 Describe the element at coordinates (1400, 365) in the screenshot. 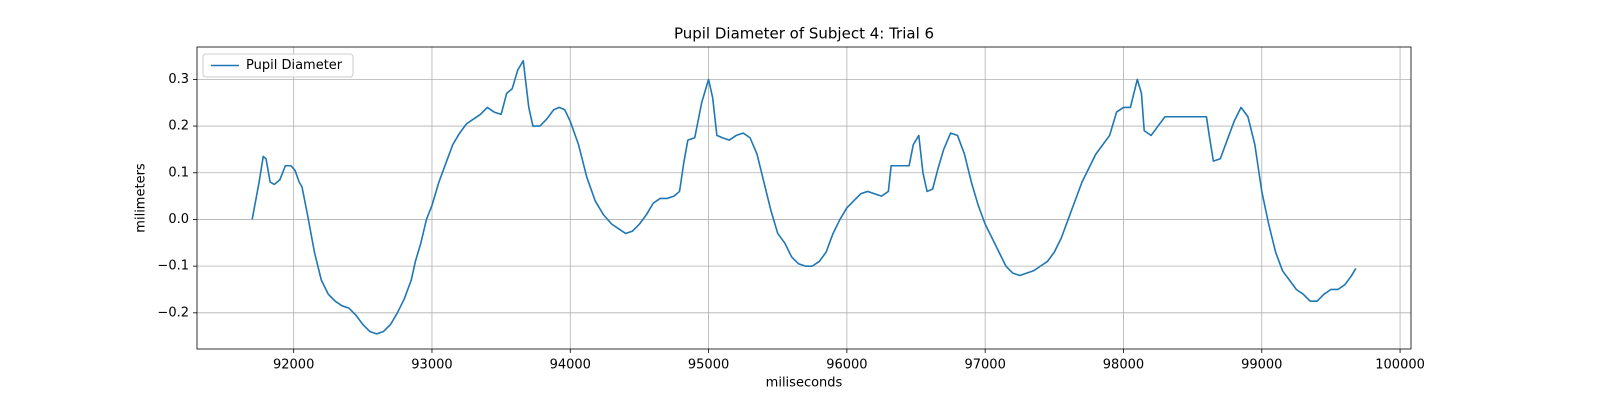

I see `x-tick-label: 100000` at that location.